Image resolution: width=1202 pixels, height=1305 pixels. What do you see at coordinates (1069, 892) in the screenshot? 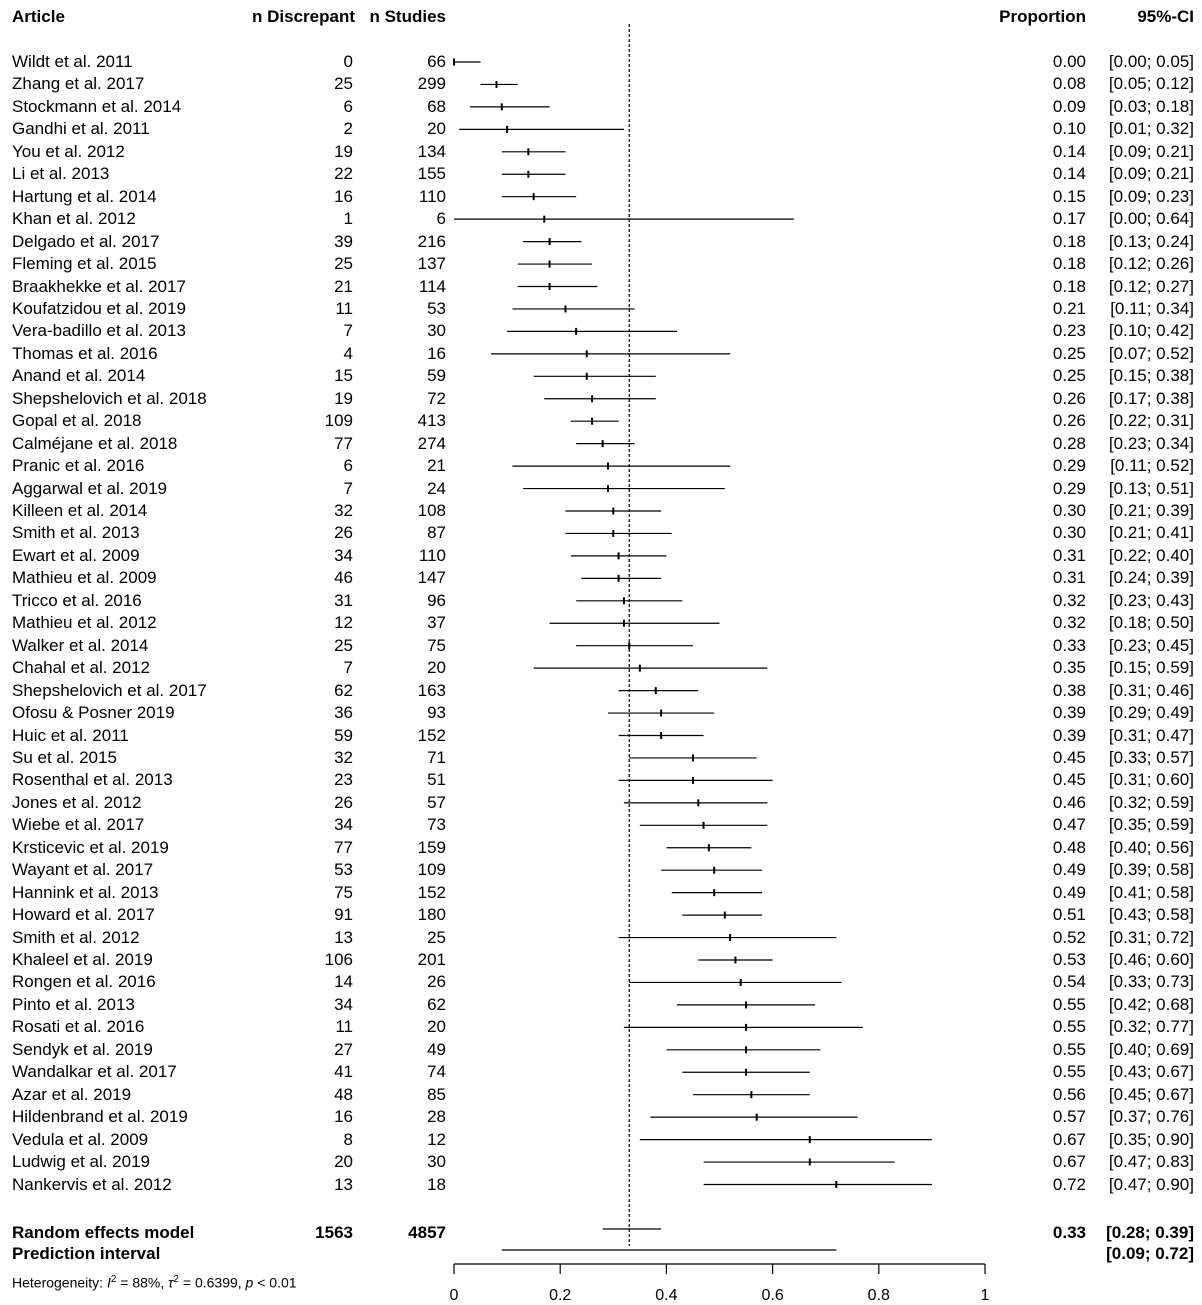
I see `study-proportion: 0.49` at bounding box center [1069, 892].